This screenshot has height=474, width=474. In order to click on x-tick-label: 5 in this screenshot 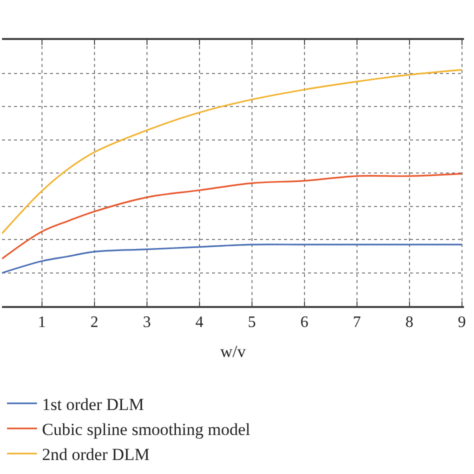, I will do `click(252, 322)`.